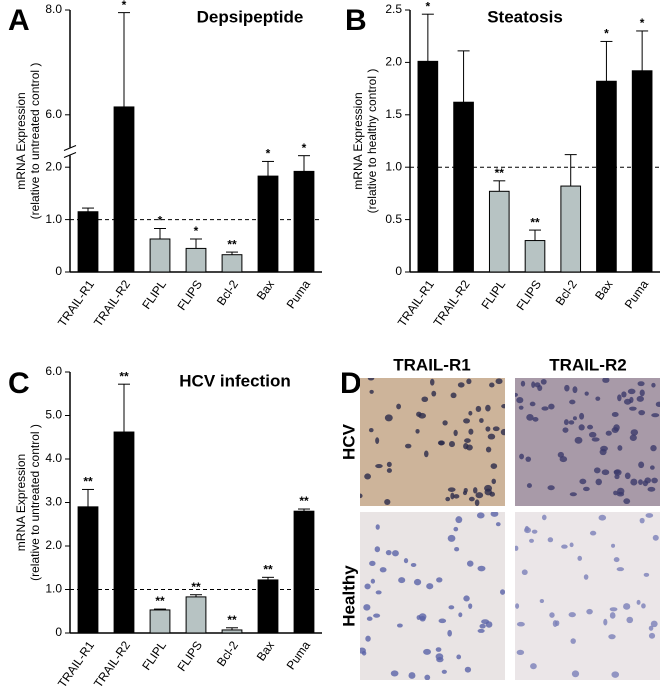 This screenshot has height=691, width=667. Describe the element at coordinates (265, 290) in the screenshot. I see `x-tick-label: Bax` at that location.